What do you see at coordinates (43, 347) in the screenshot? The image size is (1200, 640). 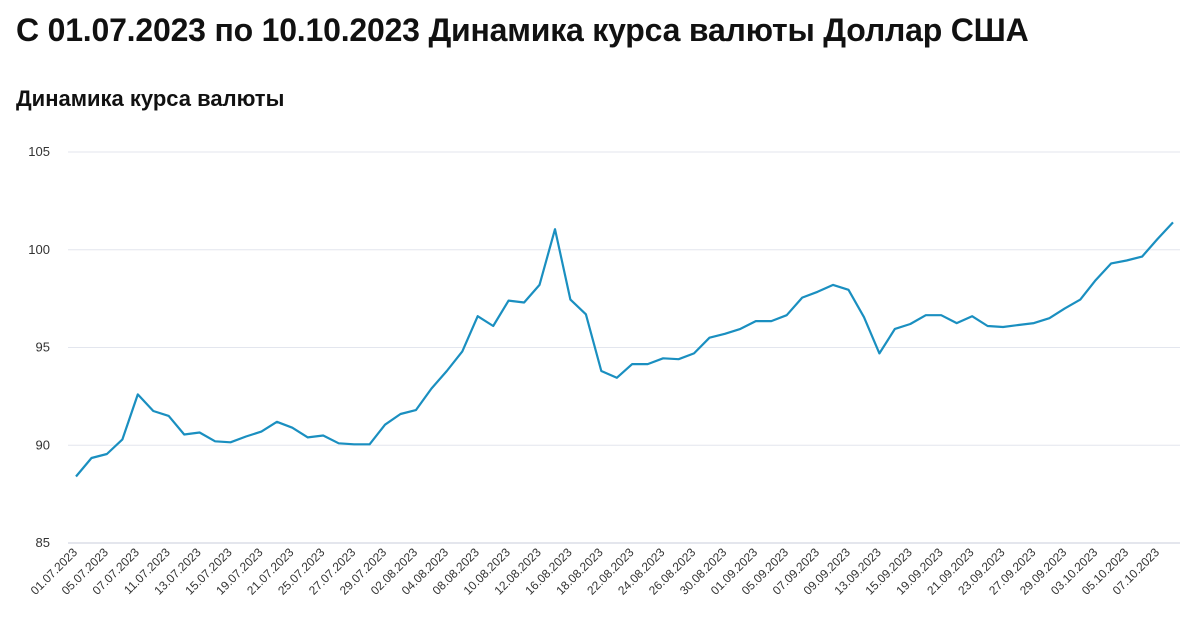 I see `y-tick-label: 95` at bounding box center [43, 347].